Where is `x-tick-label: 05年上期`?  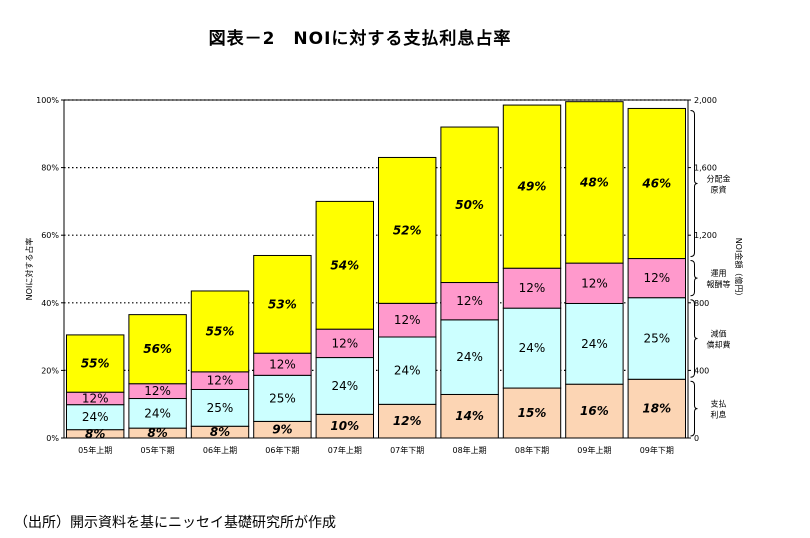 x-tick-label: 05年上期 is located at coordinates (95, 450).